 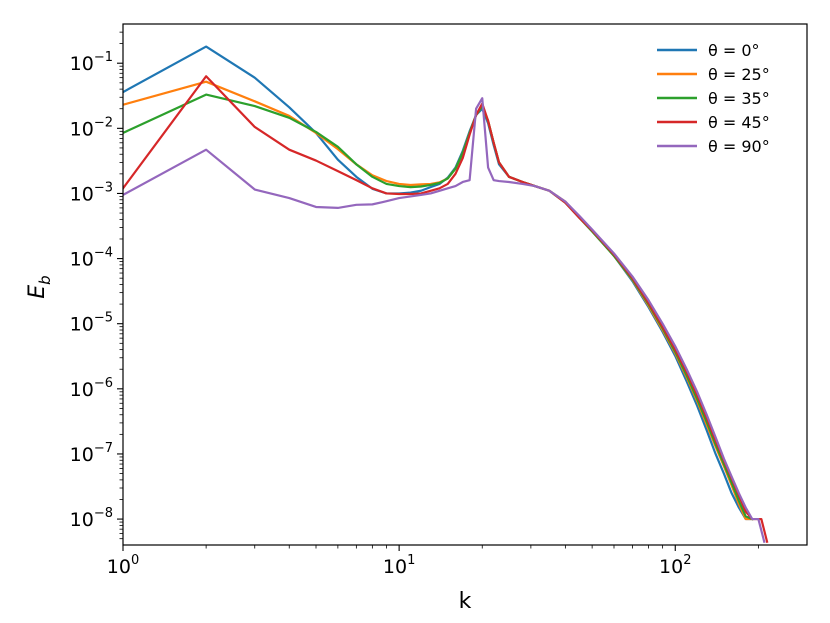 What do you see at coordinates (37, 292) in the screenshot?
I see `y-axis-label-base: E` at bounding box center [37, 292].